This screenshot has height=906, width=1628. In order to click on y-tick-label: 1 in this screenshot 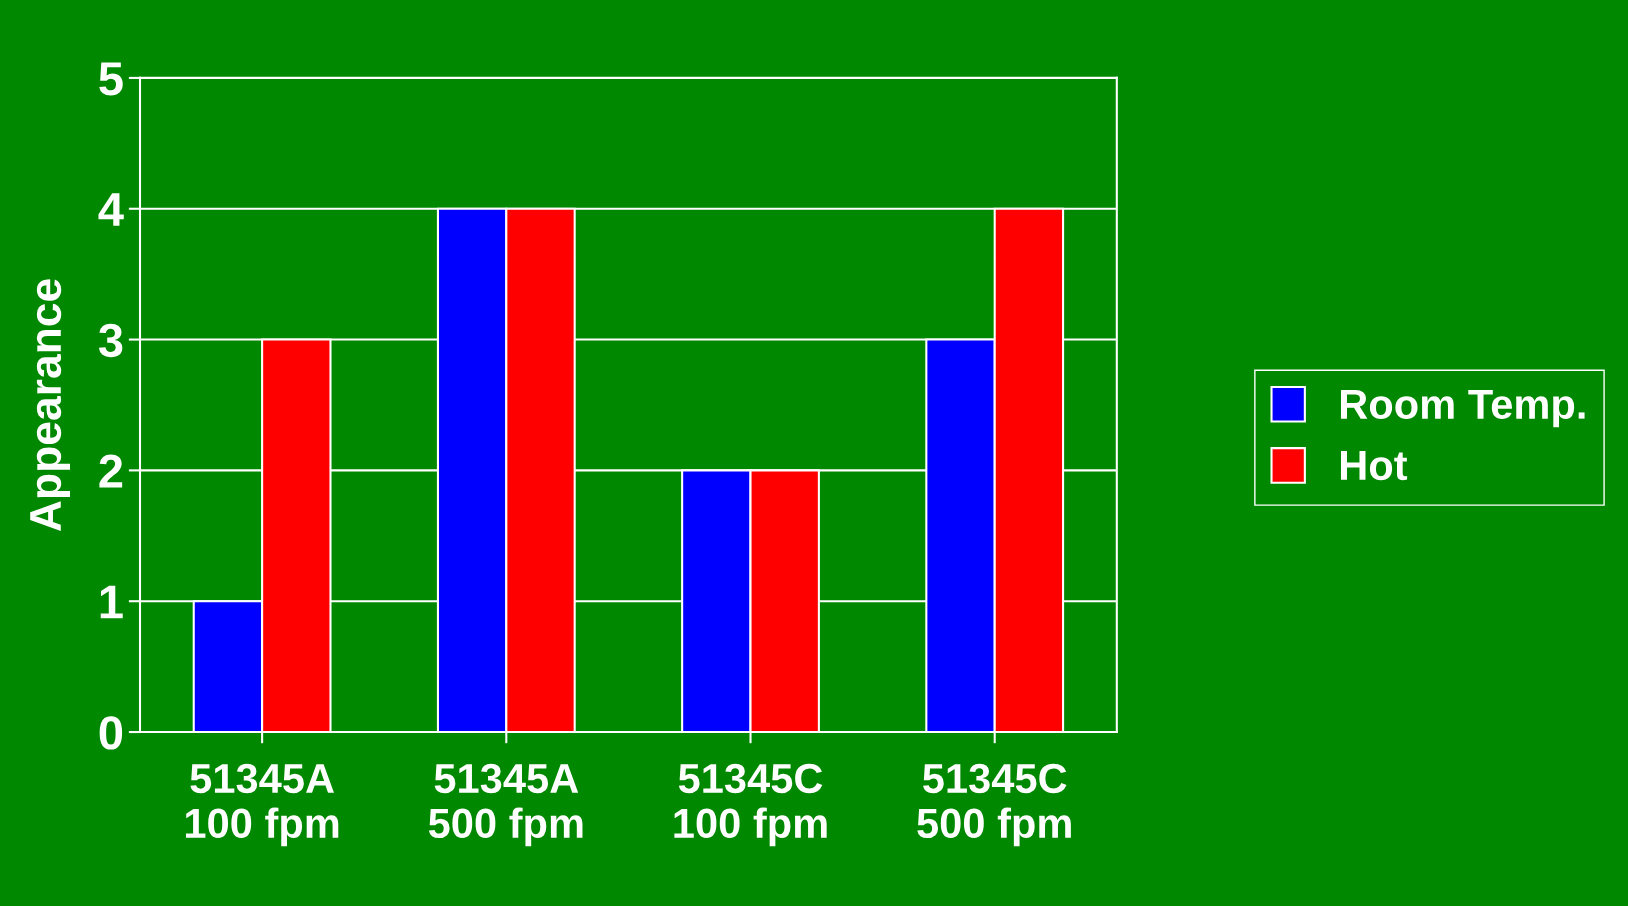, I will do `click(111, 602)`.